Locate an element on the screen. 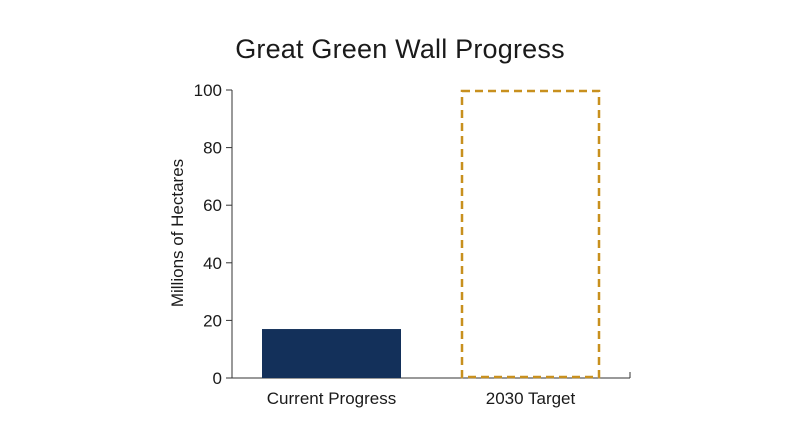 This screenshot has height=447, width=800. category-label: 2030 Target is located at coordinates (531, 398).